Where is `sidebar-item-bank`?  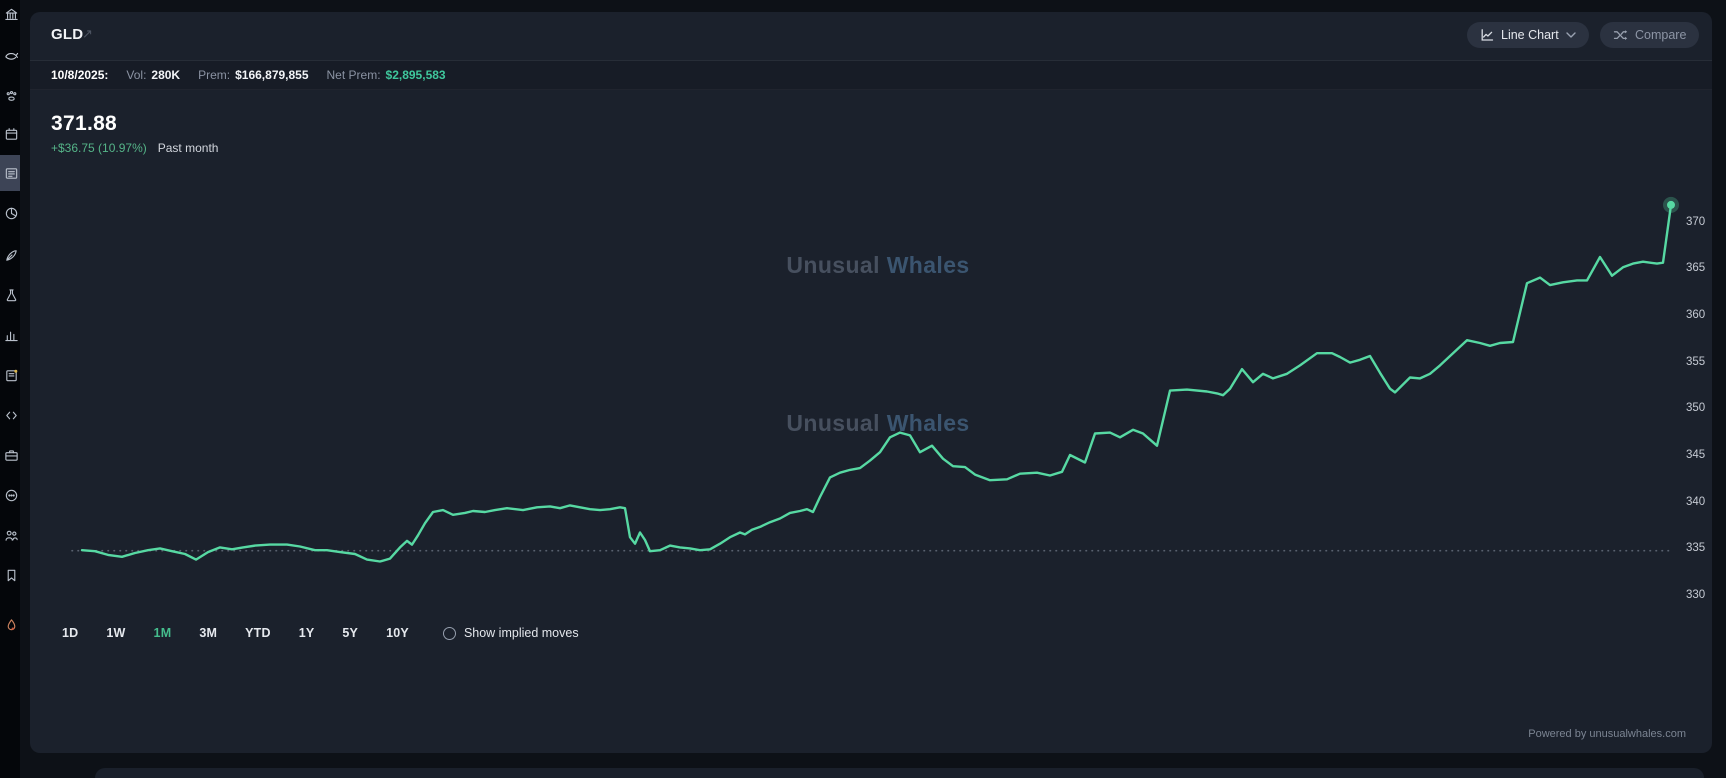 sidebar-item-bank is located at coordinates (11, 14).